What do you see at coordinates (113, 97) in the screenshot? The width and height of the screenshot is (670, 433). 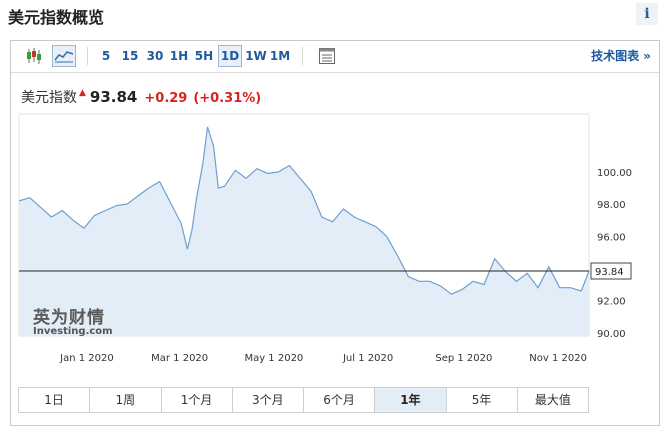 I see `last-price: 93.84` at bounding box center [113, 97].